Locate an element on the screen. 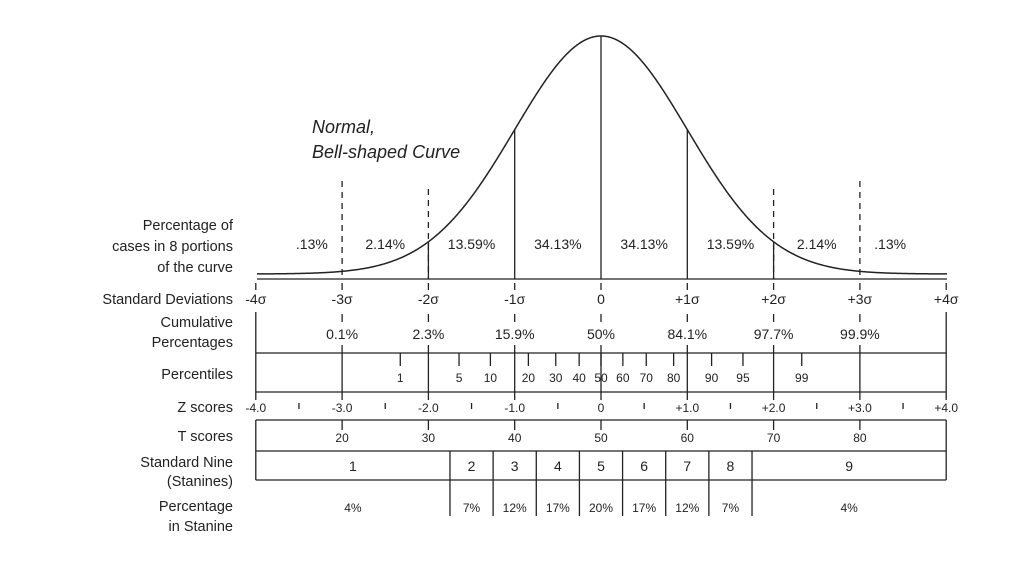 The height and width of the screenshot is (581, 1024). percentile-label: 10 is located at coordinates (491, 378).